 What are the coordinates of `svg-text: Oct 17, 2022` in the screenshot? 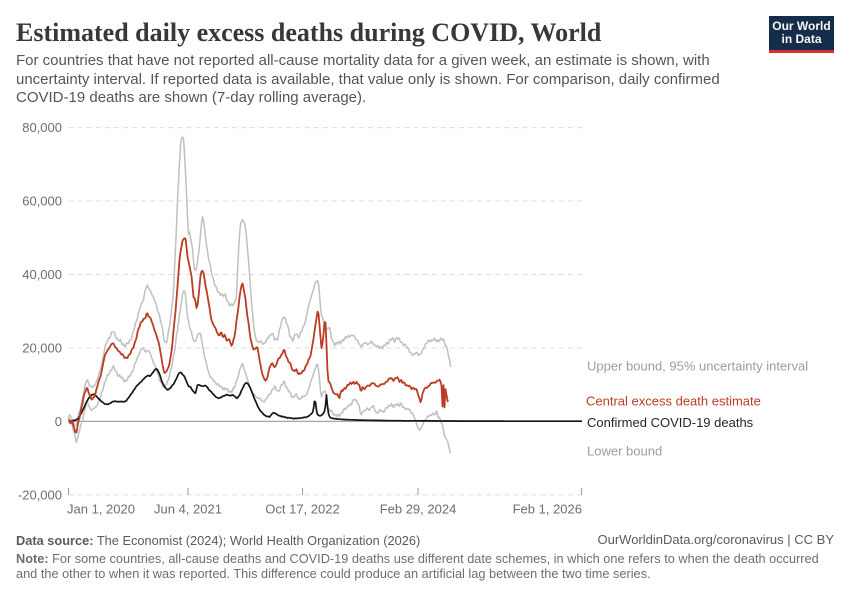 It's located at (302, 509).